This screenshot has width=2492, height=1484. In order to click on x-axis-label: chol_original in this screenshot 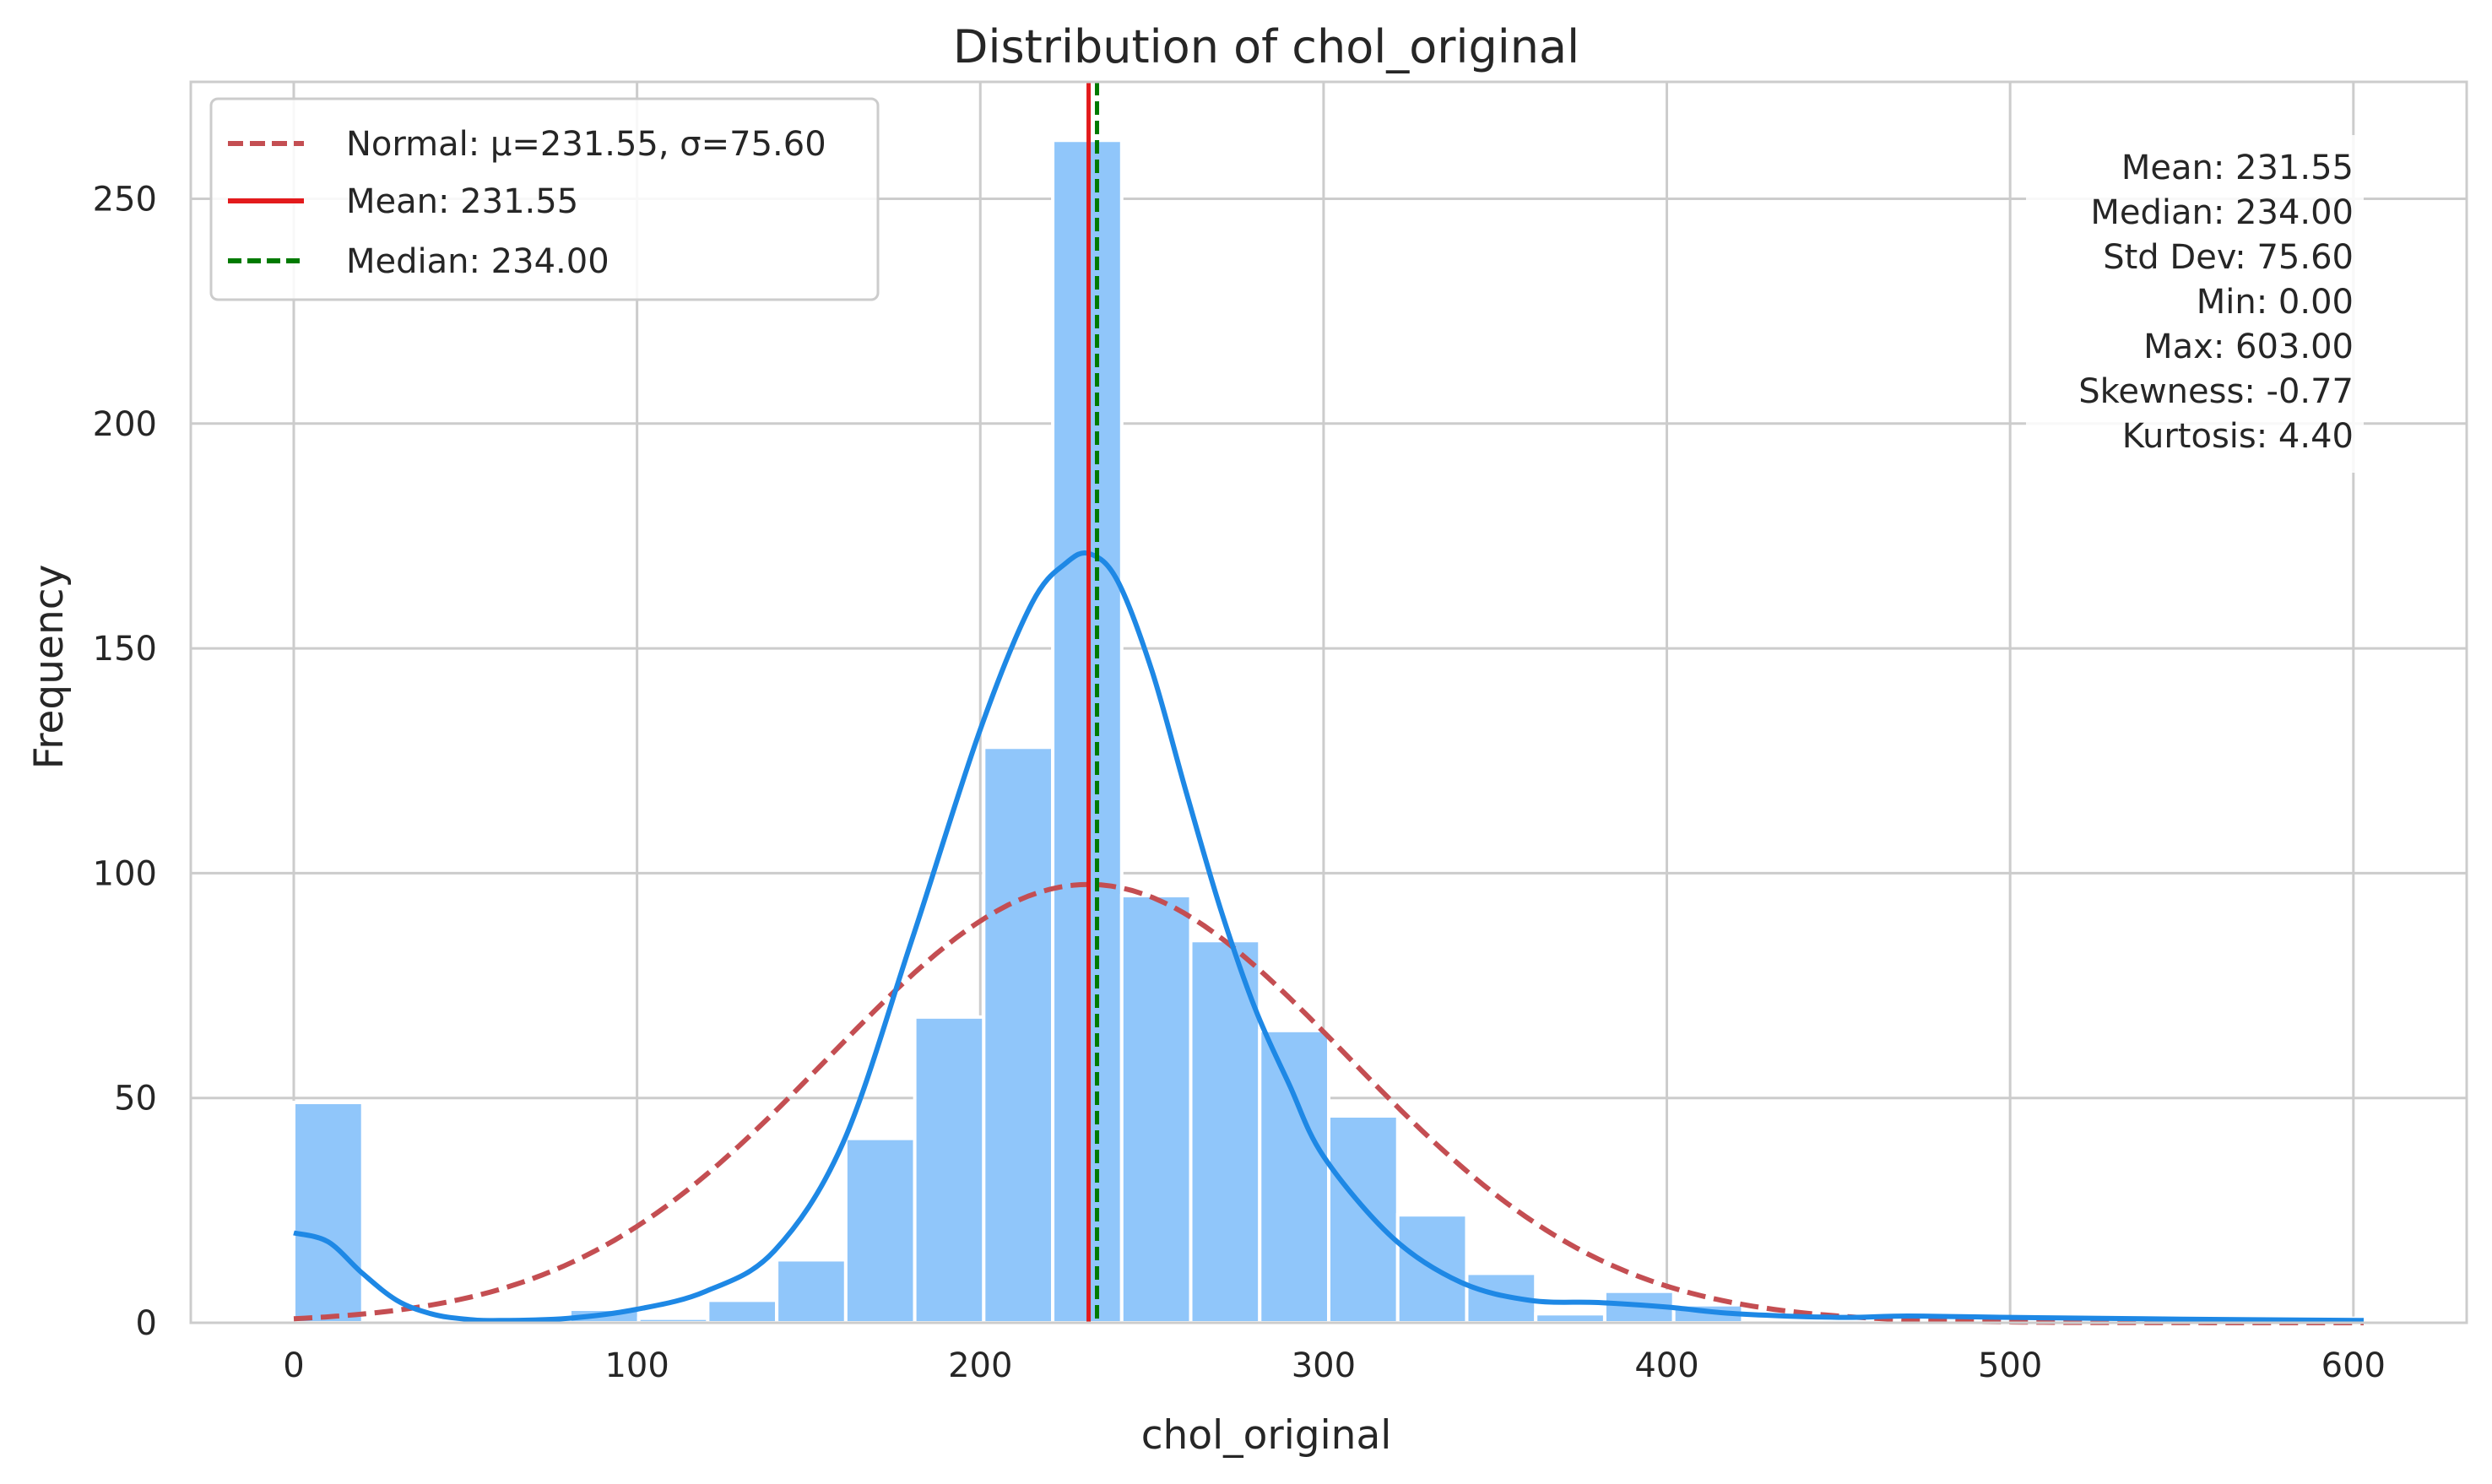, I will do `click(1266, 1435)`.